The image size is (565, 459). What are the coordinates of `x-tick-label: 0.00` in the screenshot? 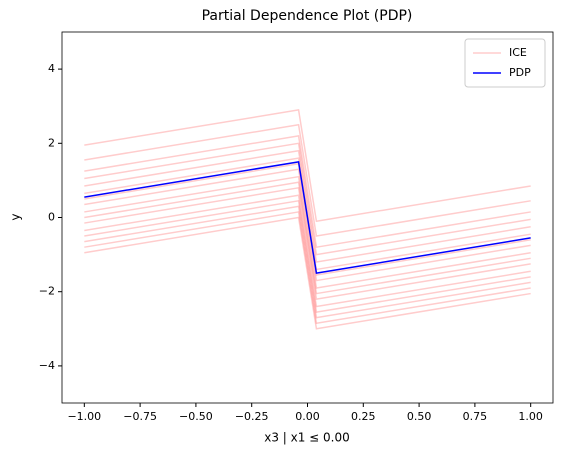 It's located at (307, 416).